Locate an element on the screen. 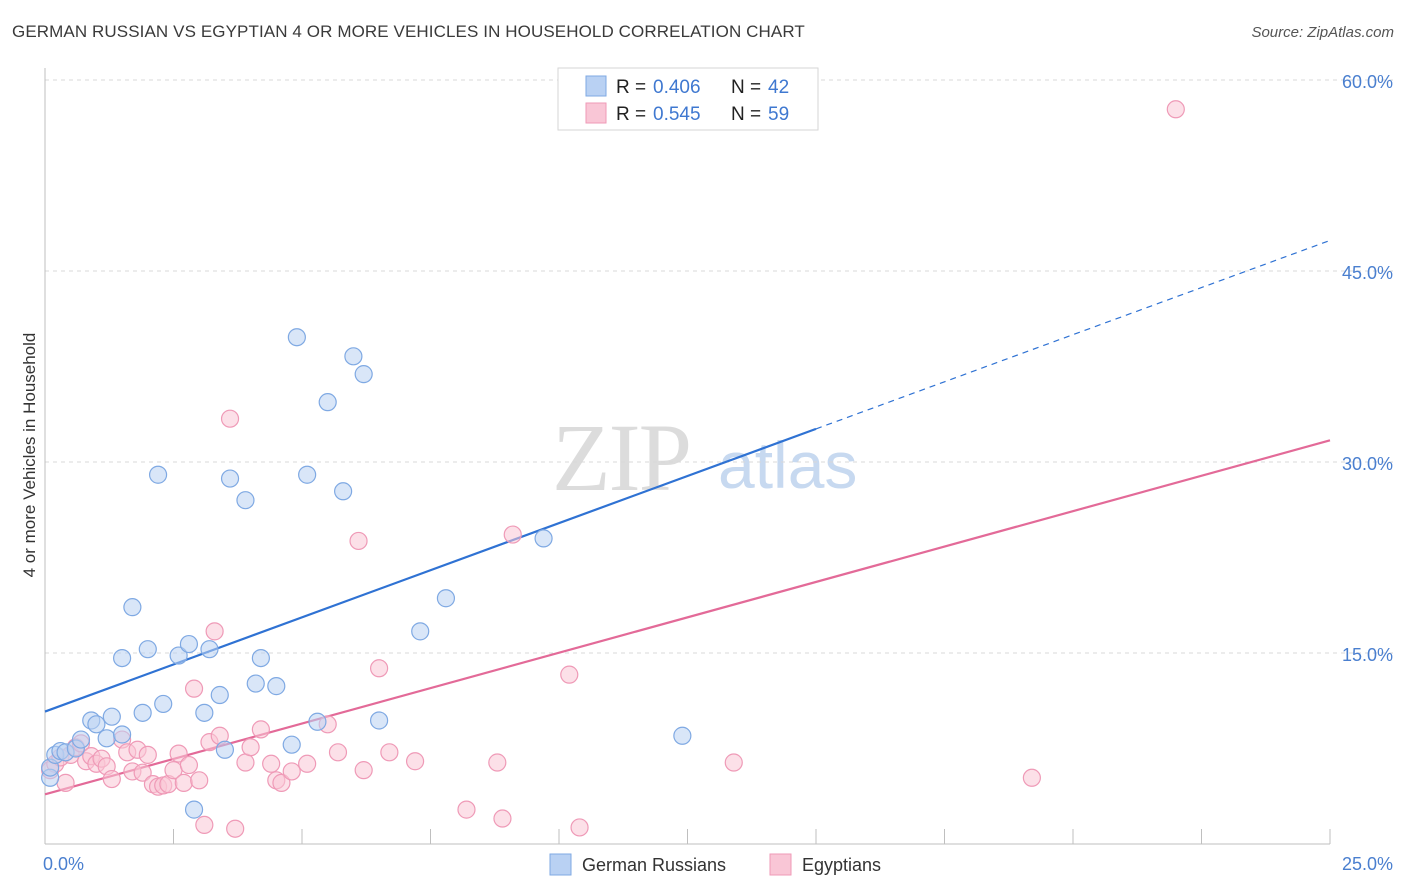  legend-blue-r-label: R = is located at coordinates (631, 87).